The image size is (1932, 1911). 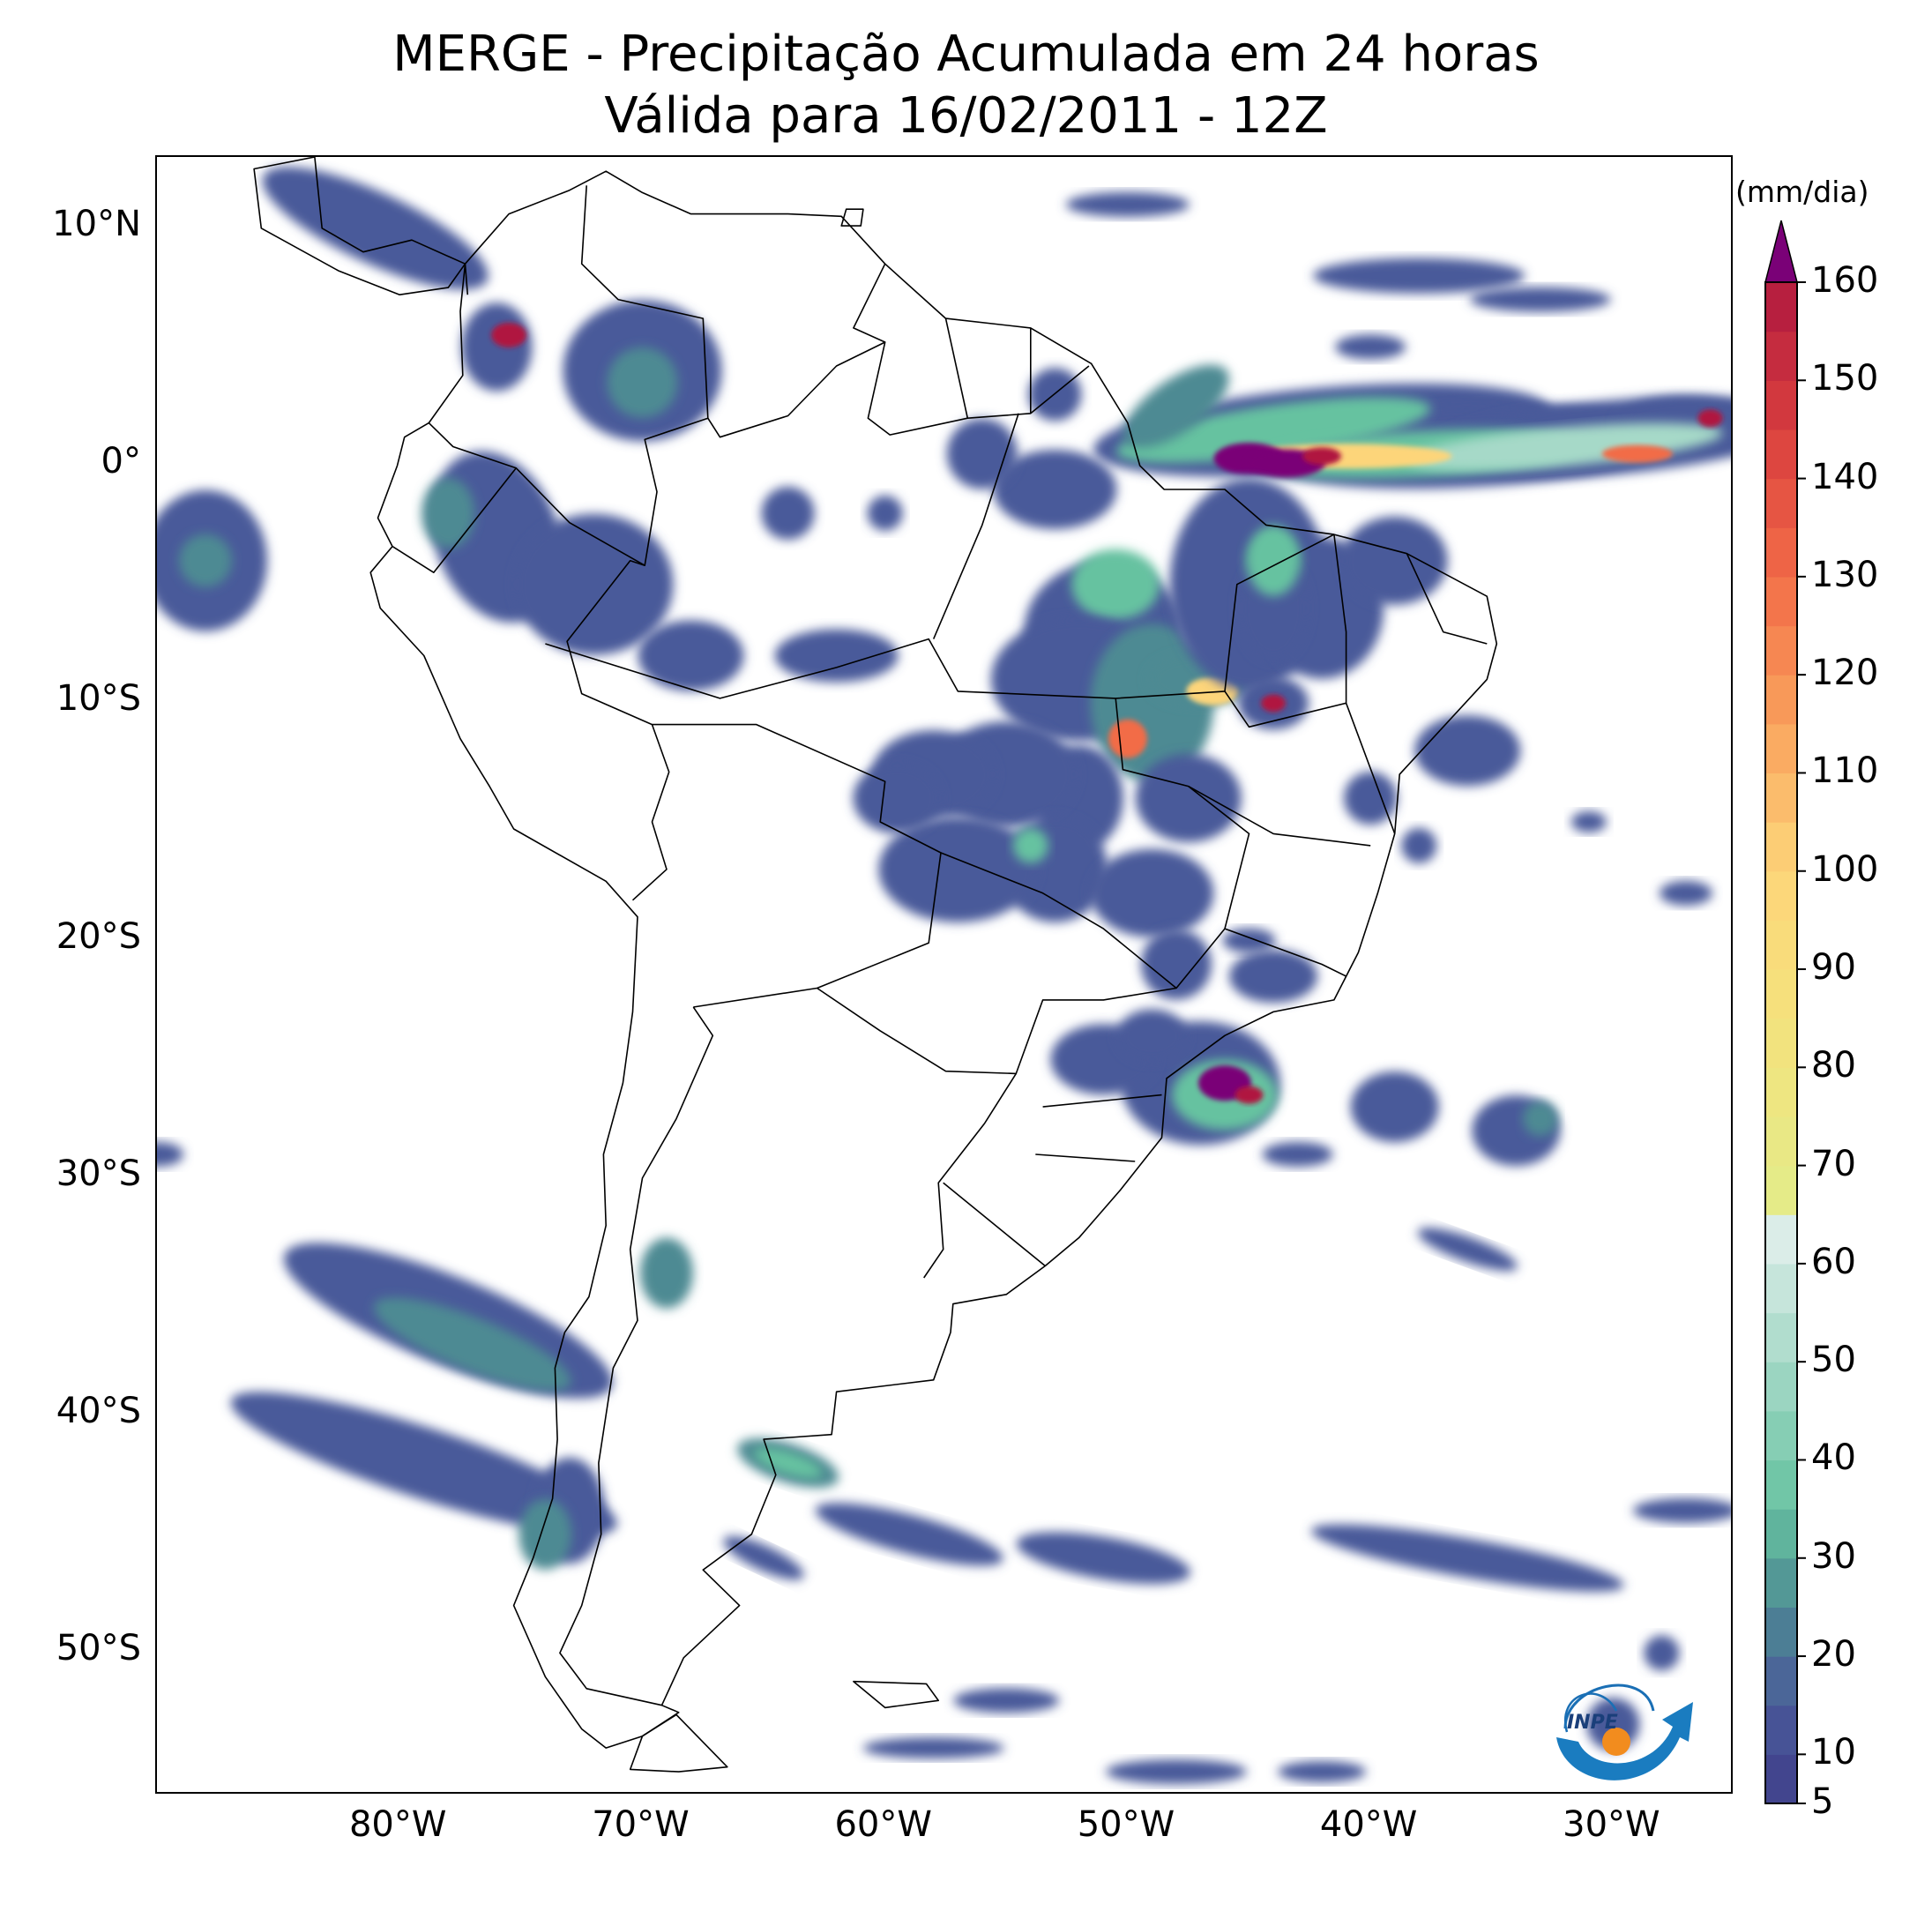 What do you see at coordinates (1833, 1163) in the screenshot?
I see `colorbar-tick-label: 70` at bounding box center [1833, 1163].